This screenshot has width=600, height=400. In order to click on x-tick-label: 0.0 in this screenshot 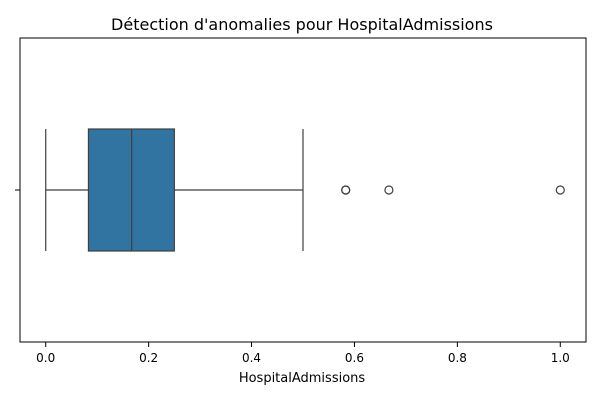, I will do `click(45, 358)`.